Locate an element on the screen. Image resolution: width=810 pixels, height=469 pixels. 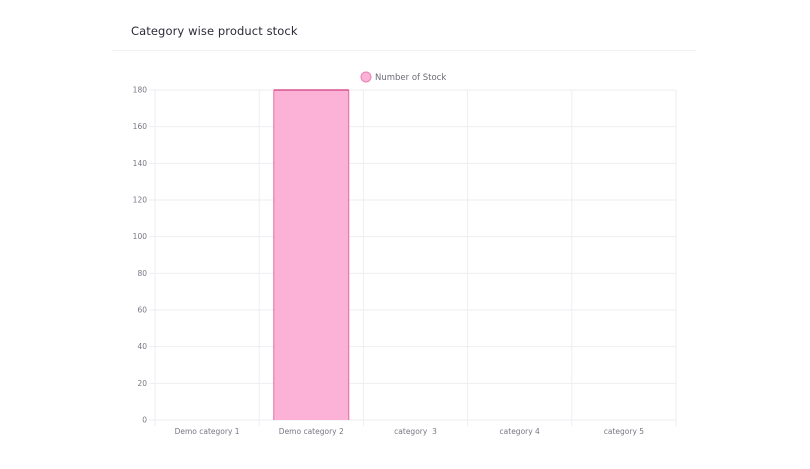
y-tick-label: 160 is located at coordinates (140, 126).